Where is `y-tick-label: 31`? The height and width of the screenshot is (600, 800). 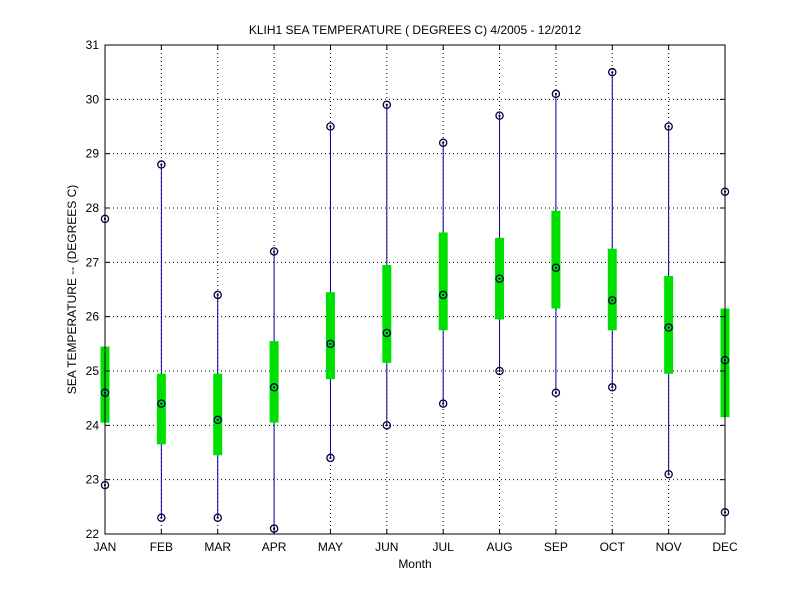
y-tick-label: 31 is located at coordinates (93, 45).